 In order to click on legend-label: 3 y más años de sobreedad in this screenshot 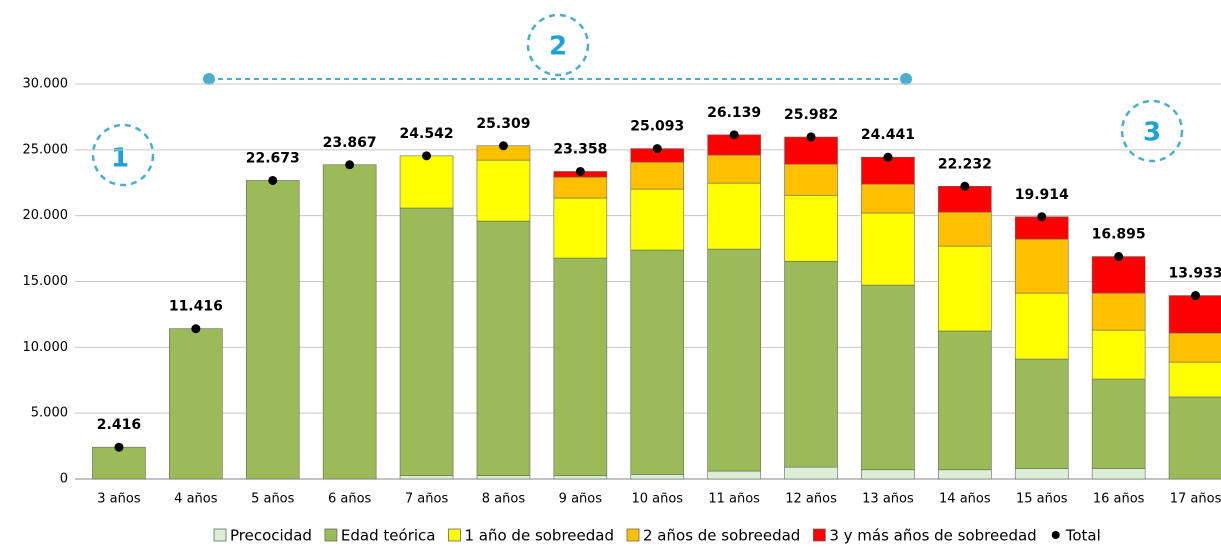, I will do `click(932, 536)`.